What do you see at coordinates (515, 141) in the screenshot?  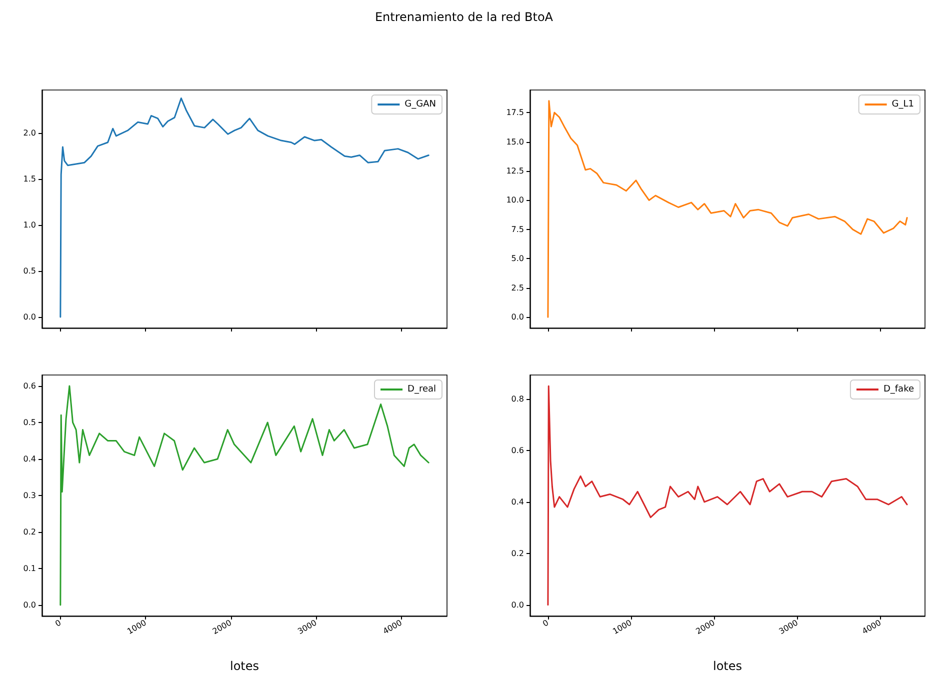 I see `y-tick-label: 15.0` at bounding box center [515, 141].